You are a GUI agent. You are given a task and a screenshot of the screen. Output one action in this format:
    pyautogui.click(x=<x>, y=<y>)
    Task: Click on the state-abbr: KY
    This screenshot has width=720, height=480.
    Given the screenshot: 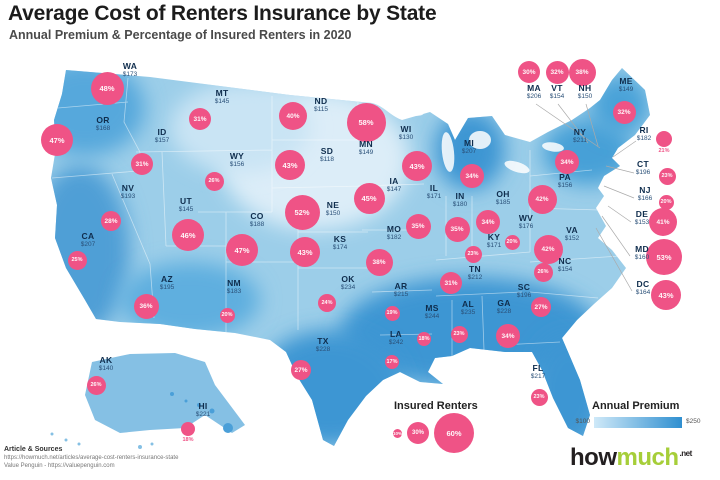 What is the action you would take?
    pyautogui.click(x=494, y=236)
    